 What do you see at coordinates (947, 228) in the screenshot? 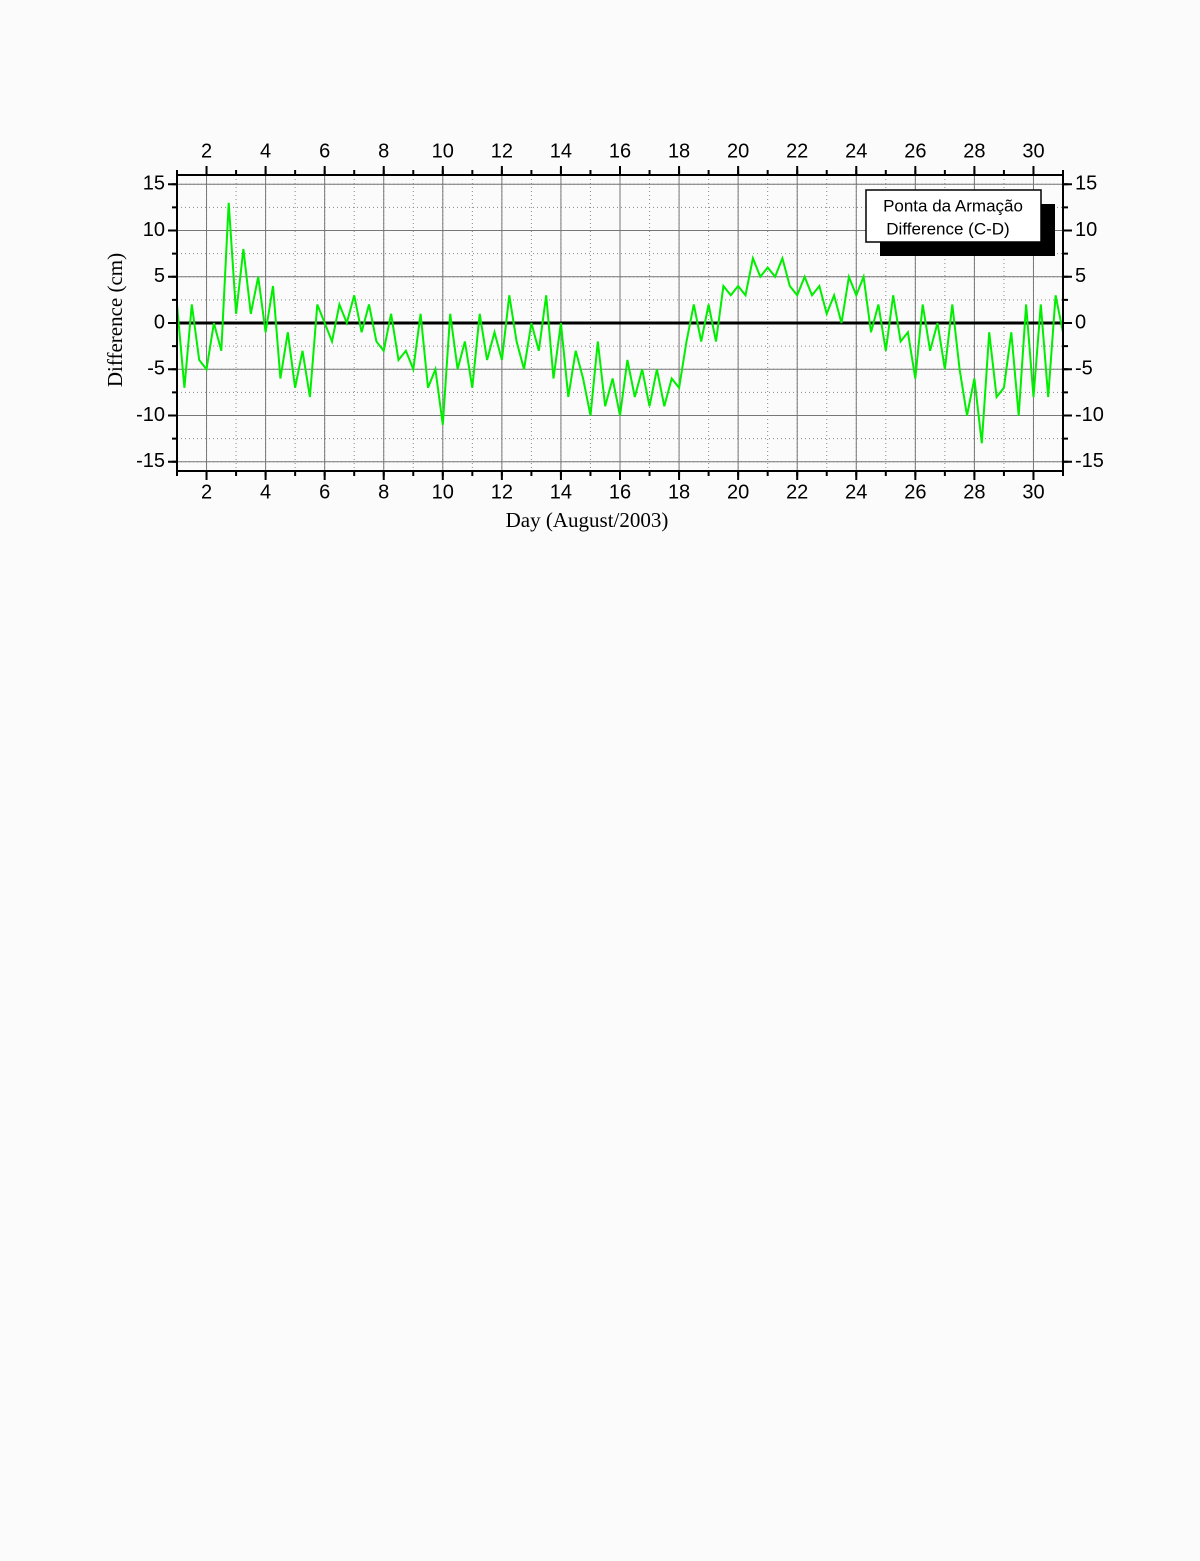
I see `legend-entry: Difference (C-D)` at bounding box center [947, 228].